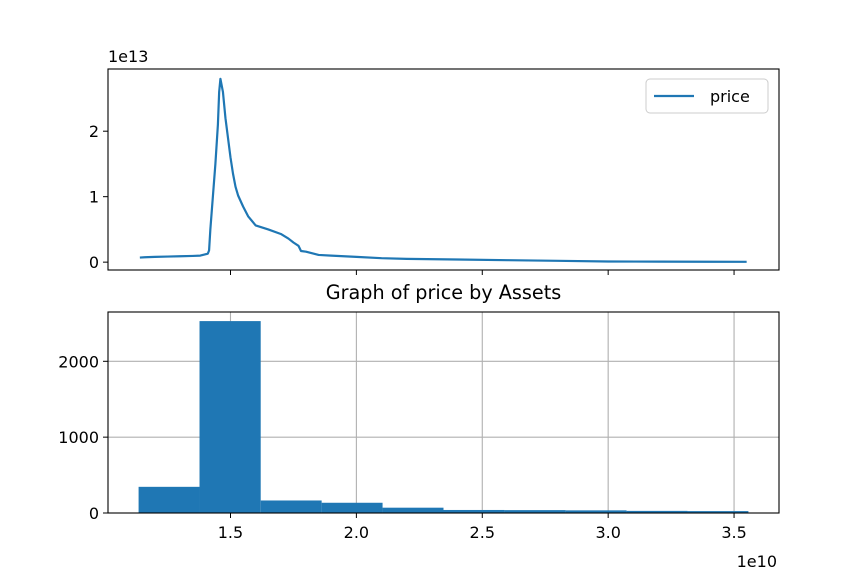 This screenshot has width=864, height=576. Describe the element at coordinates (482, 532) in the screenshot. I see `x-tick-label: 2.5` at that location.